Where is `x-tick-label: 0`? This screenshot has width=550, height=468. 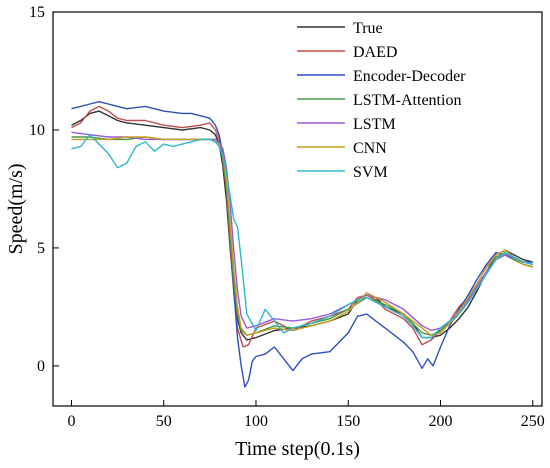
x-tick-label: 0 is located at coordinates (71, 421).